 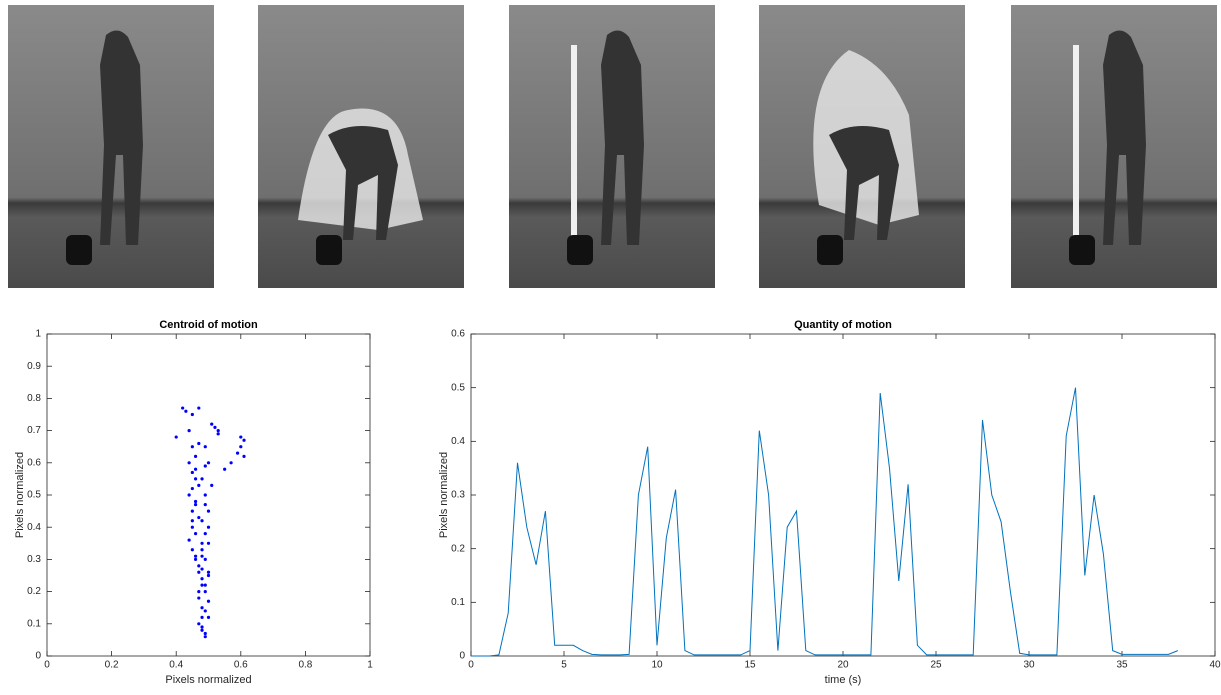 I want to click on x-tick-label: 0.6, so click(x=241, y=665).